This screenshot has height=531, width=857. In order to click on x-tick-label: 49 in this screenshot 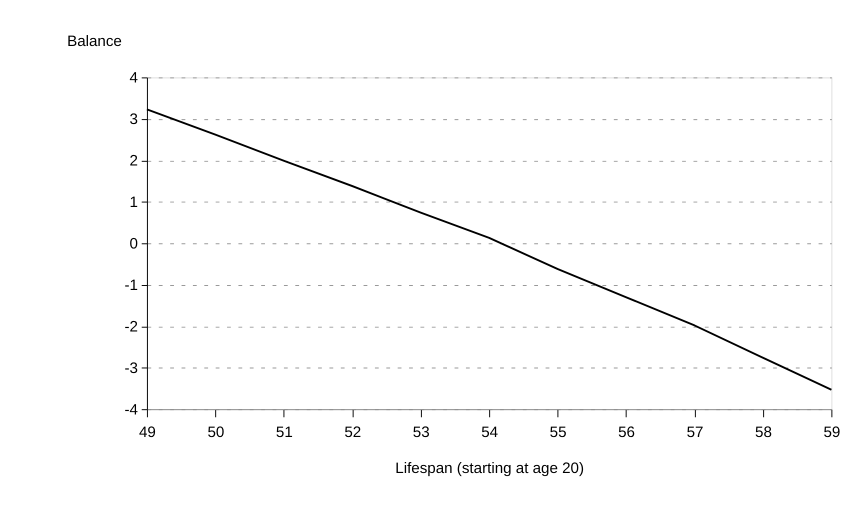, I will do `click(147, 433)`.